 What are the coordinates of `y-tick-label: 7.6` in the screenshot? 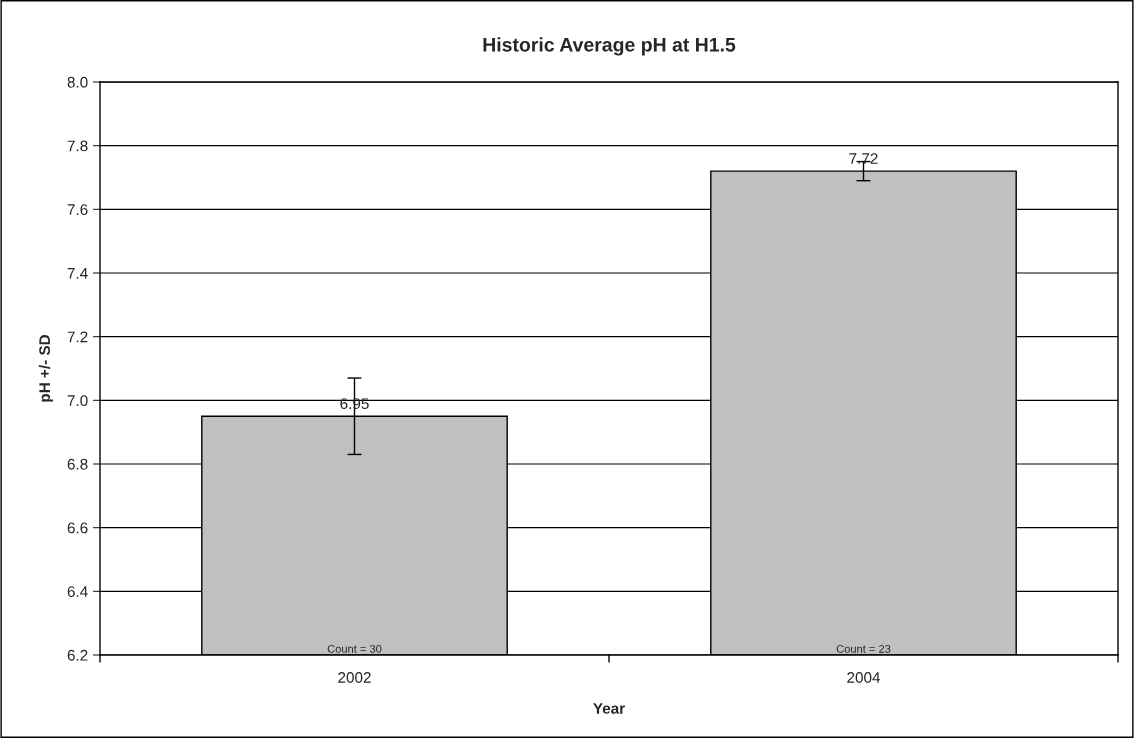 It's located at (77, 210).